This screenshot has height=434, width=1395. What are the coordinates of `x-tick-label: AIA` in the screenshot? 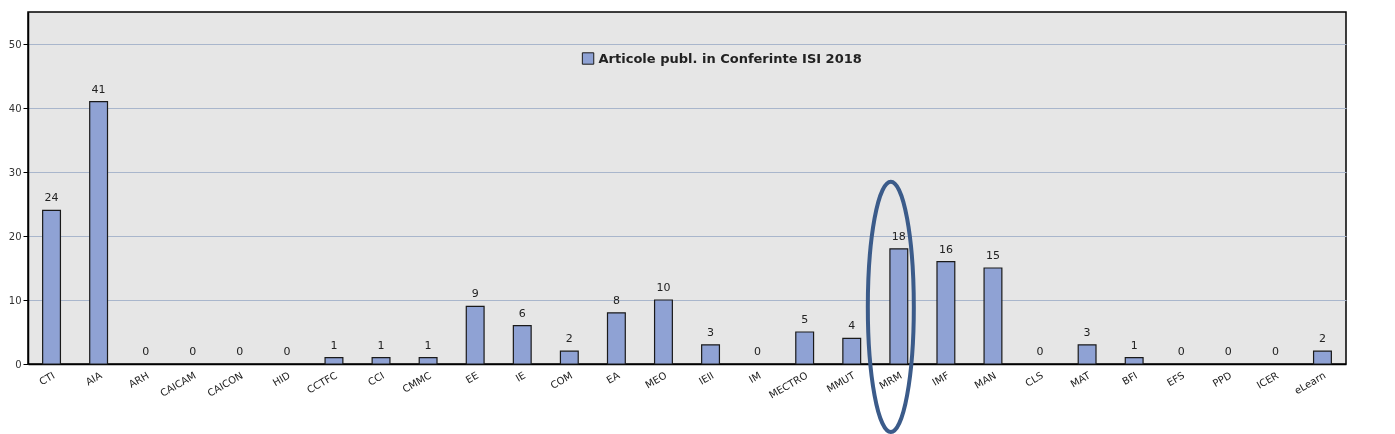 It's located at (93, 378).